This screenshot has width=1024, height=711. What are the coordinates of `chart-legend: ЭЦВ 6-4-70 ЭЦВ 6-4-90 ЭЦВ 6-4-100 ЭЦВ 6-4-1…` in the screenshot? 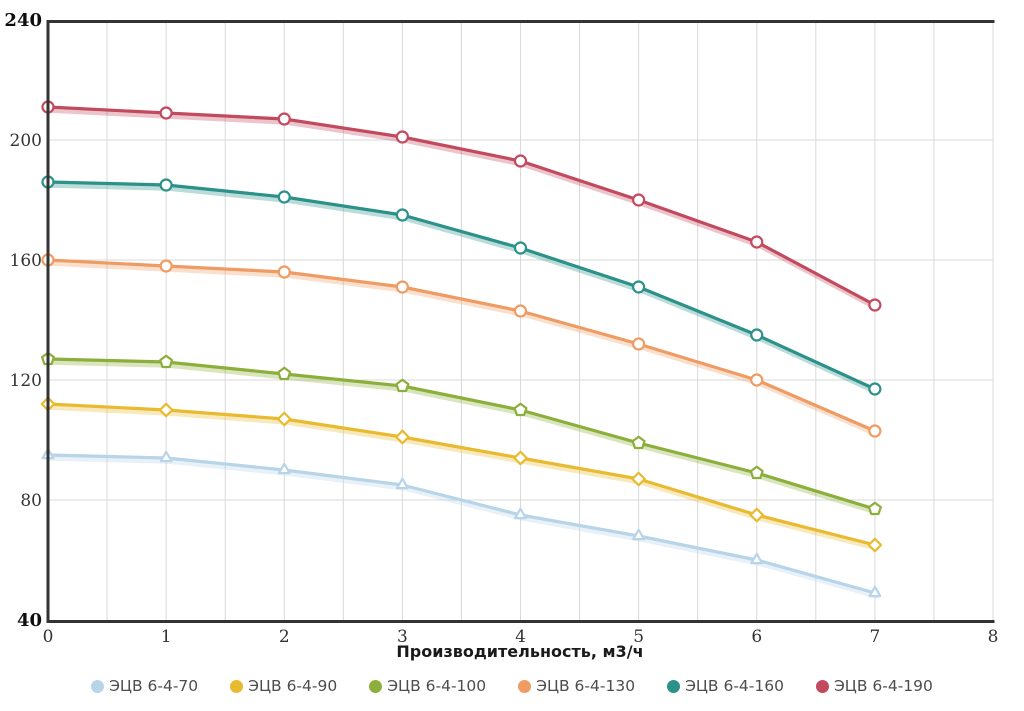 It's located at (512, 686).